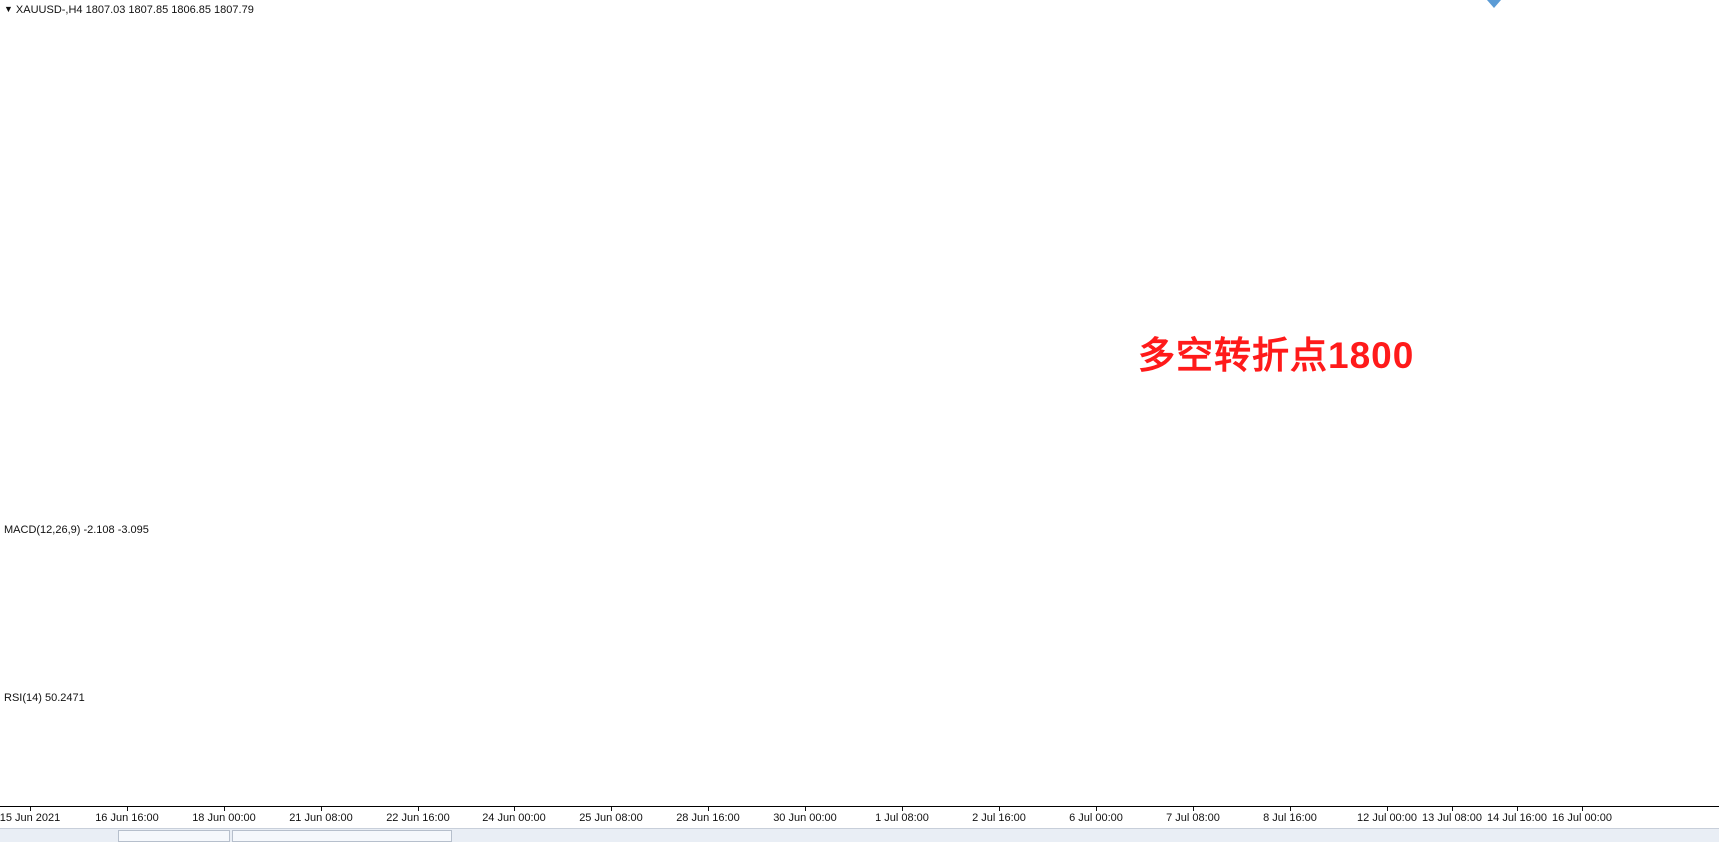 This screenshot has width=1719, height=842. I want to click on time-axis-label: 15 Jun 2021, so click(30, 818).